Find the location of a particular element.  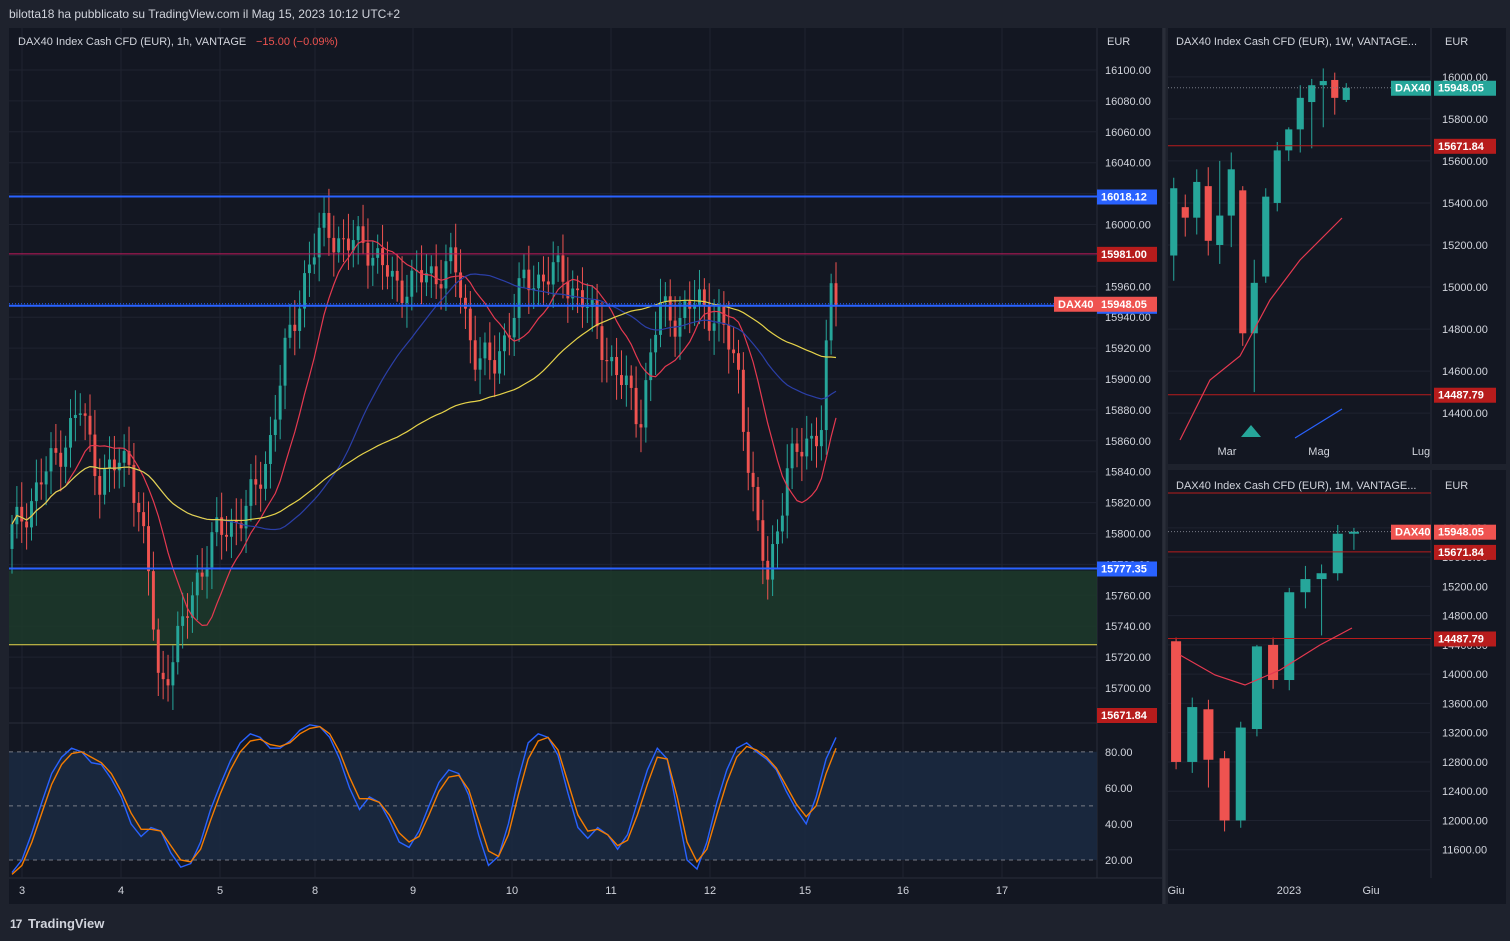

monthly-currency-label: EUR is located at coordinates (1456, 486).